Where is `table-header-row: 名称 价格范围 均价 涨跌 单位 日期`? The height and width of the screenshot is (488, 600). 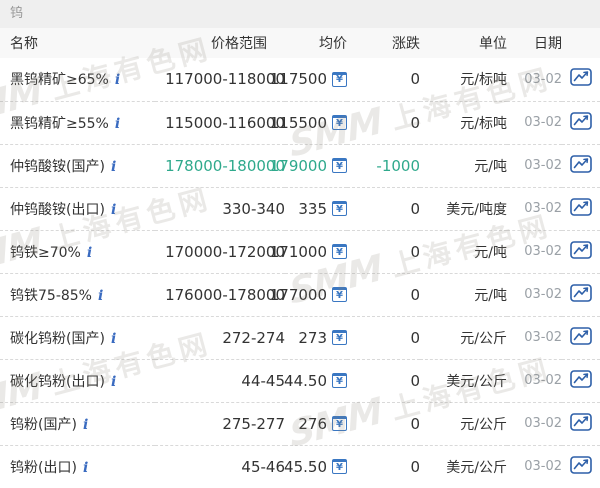
table-header-row: 名称 价格范围 均价 涨跌 单位 日期 is located at coordinates (300, 43).